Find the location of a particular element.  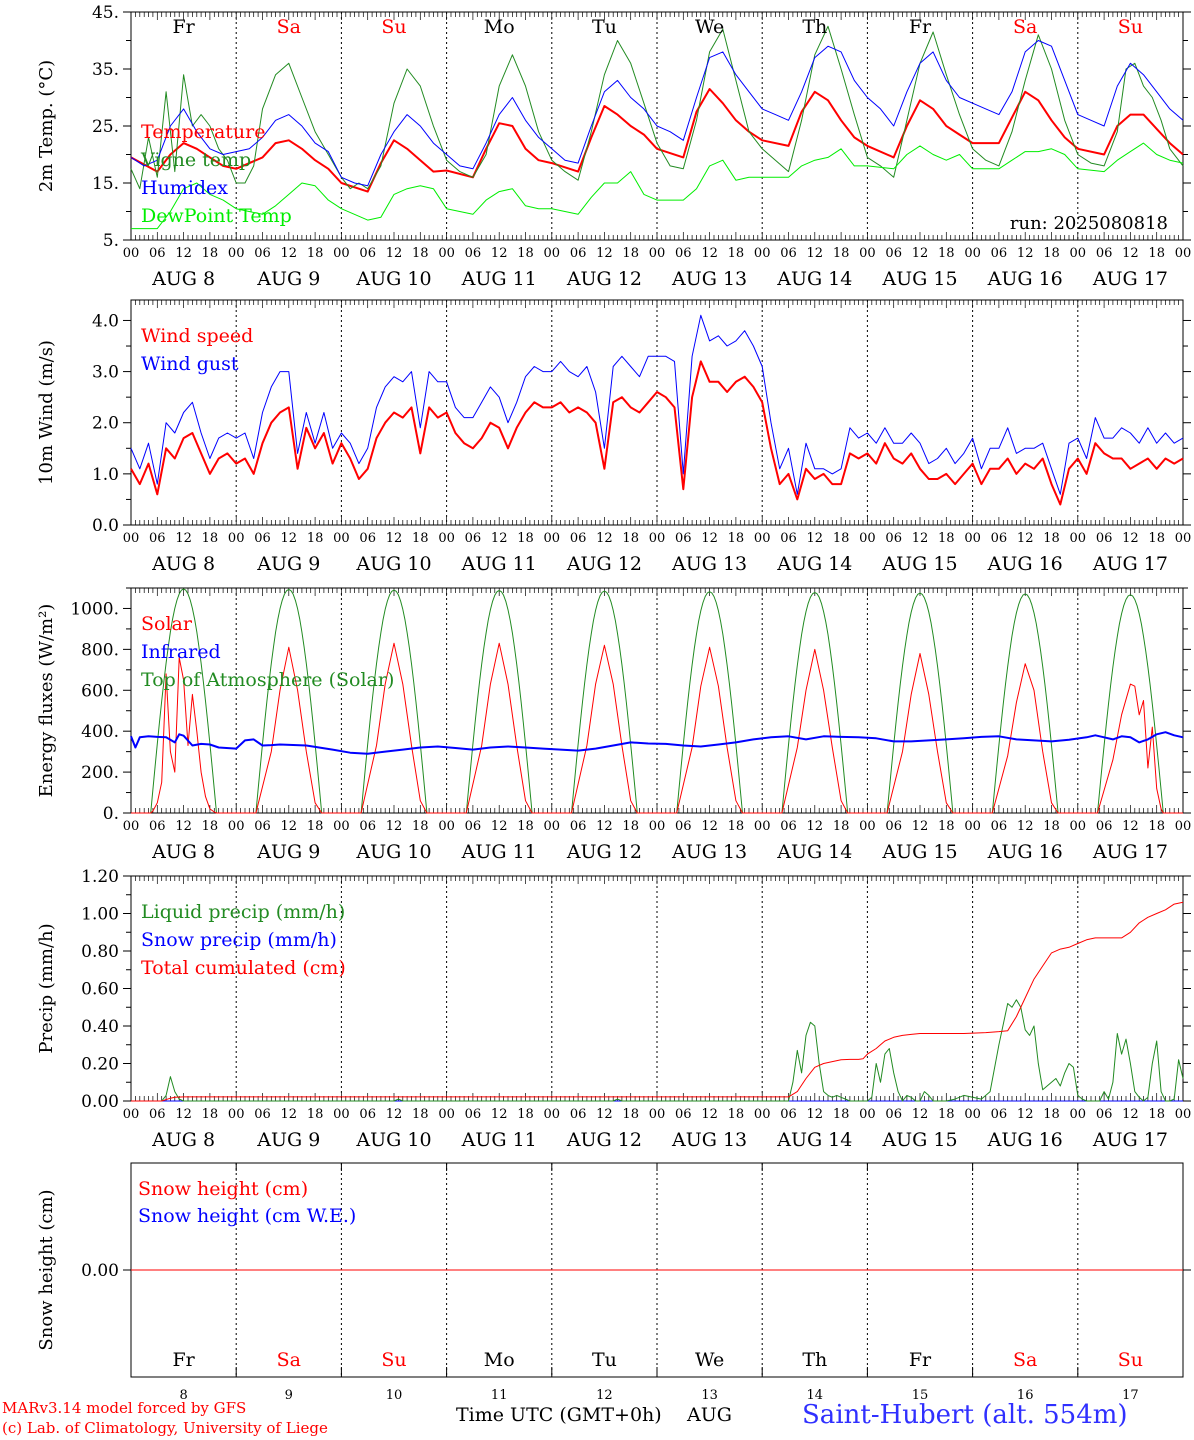

weekday-label-bottom: Fr is located at coordinates (183, 1360).